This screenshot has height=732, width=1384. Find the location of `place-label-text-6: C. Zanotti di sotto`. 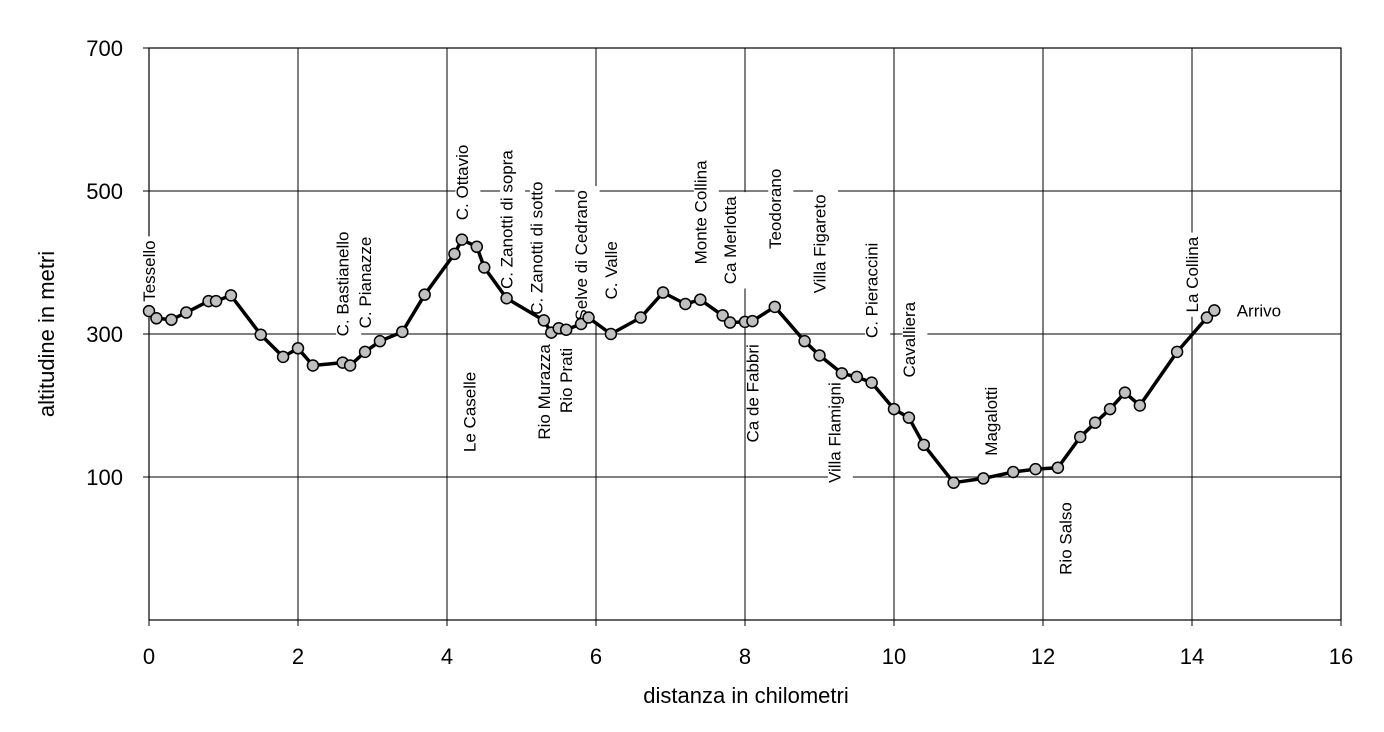

place-label-text-6: C. Zanotti di sotto is located at coordinates (536, 248).